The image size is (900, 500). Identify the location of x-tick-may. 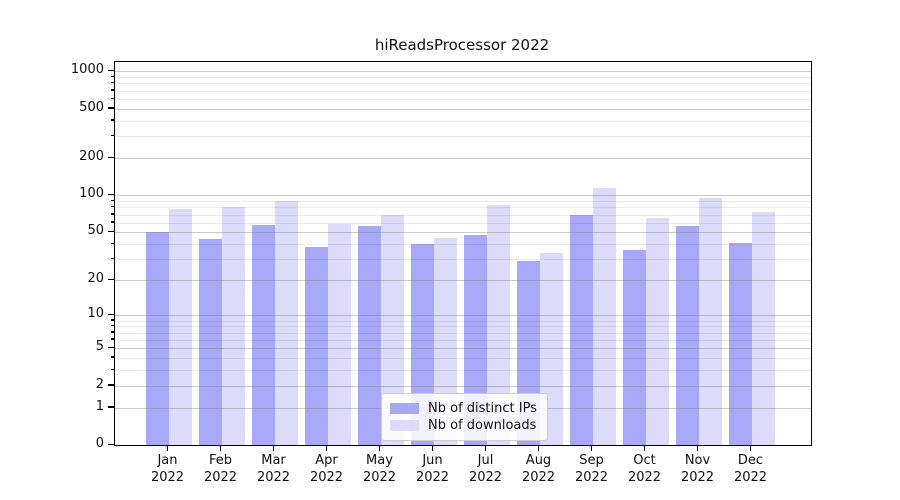
(379, 448).